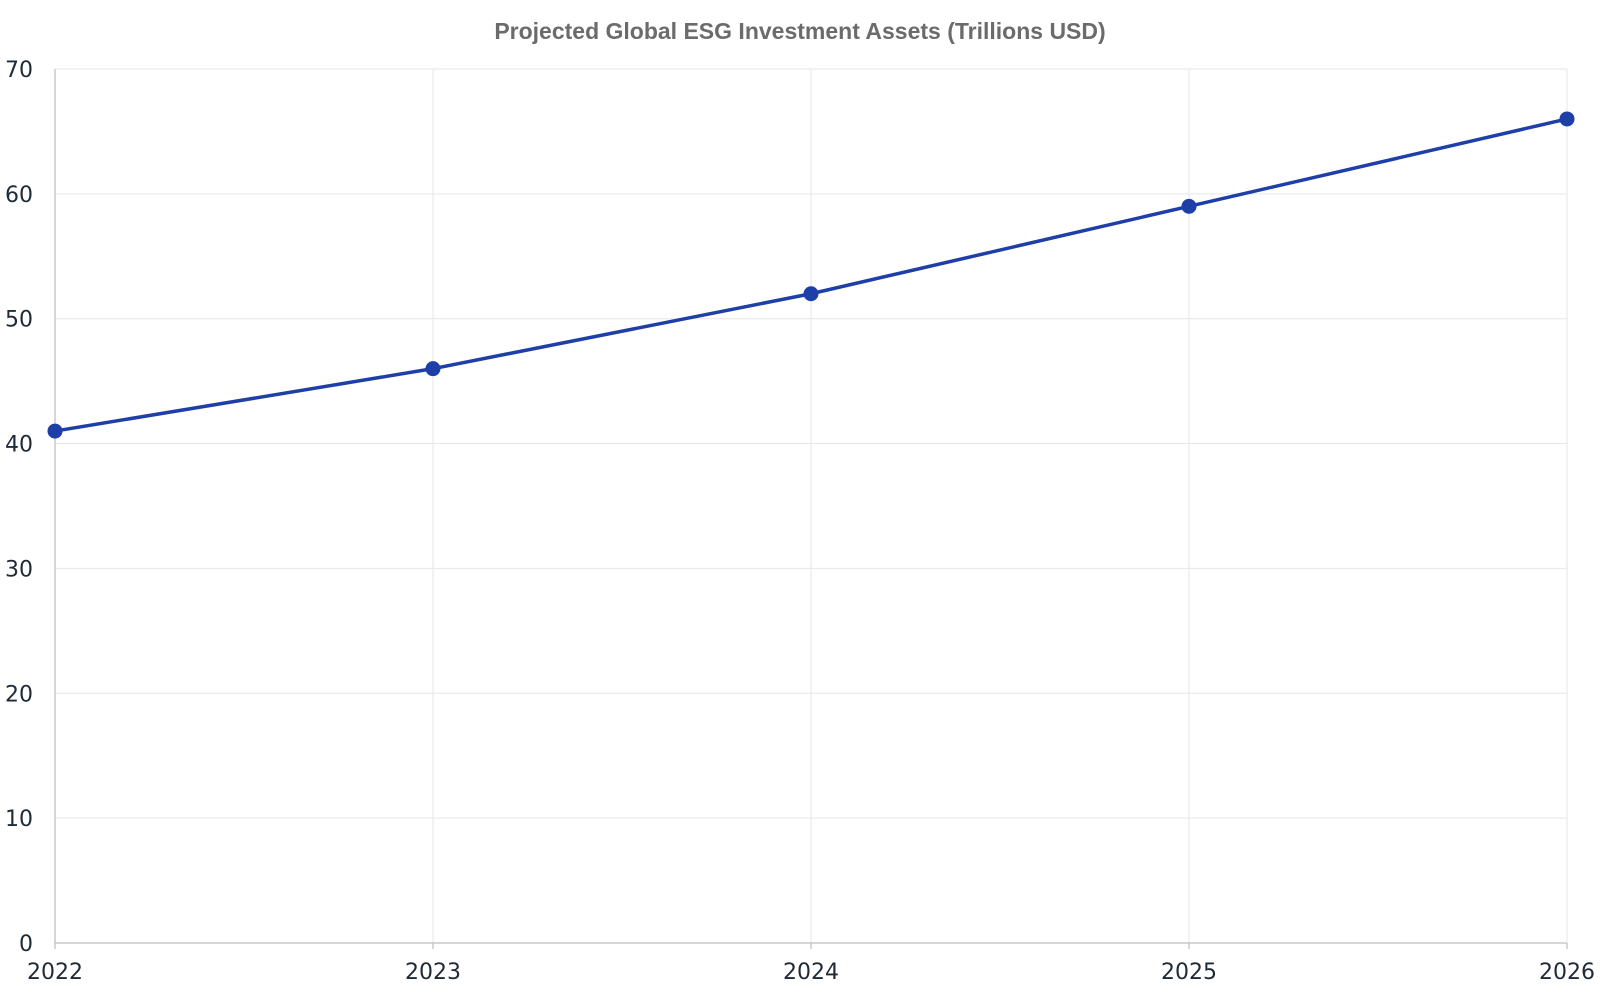 The height and width of the screenshot is (1000, 1600). What do you see at coordinates (55, 972) in the screenshot?
I see `x-tick-label: 2022` at bounding box center [55, 972].